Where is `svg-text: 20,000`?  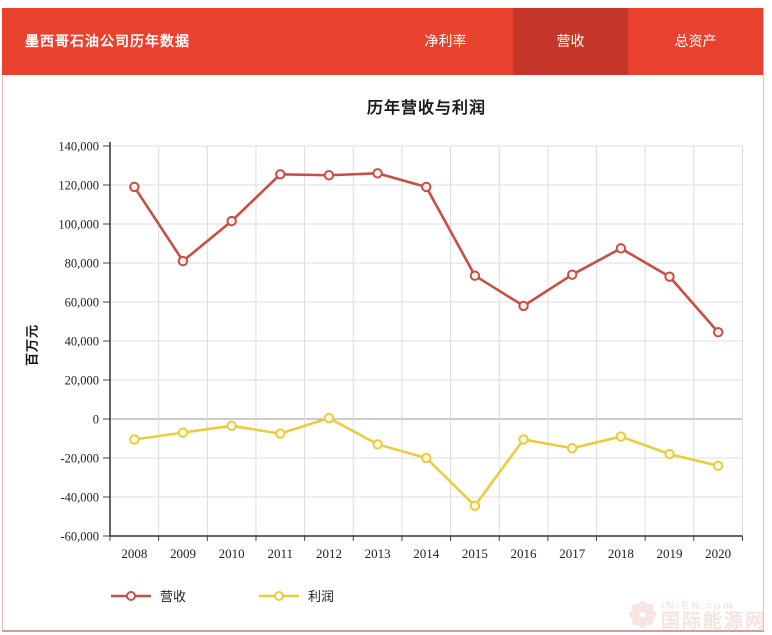 svg-text: 20,000 is located at coordinates (82, 381).